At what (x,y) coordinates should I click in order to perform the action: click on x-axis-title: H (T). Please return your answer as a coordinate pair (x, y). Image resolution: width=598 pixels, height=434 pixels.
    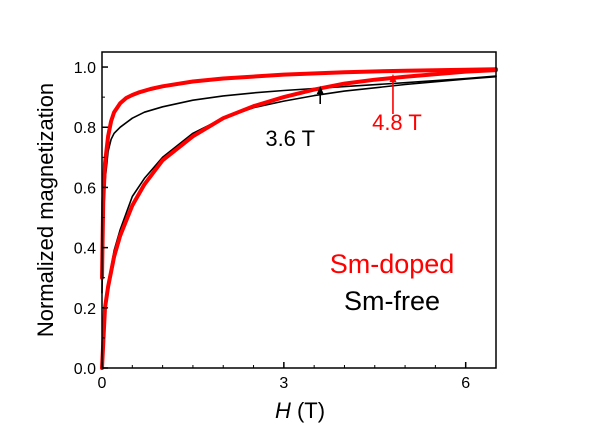
    Looking at the image, I should click on (300, 410).